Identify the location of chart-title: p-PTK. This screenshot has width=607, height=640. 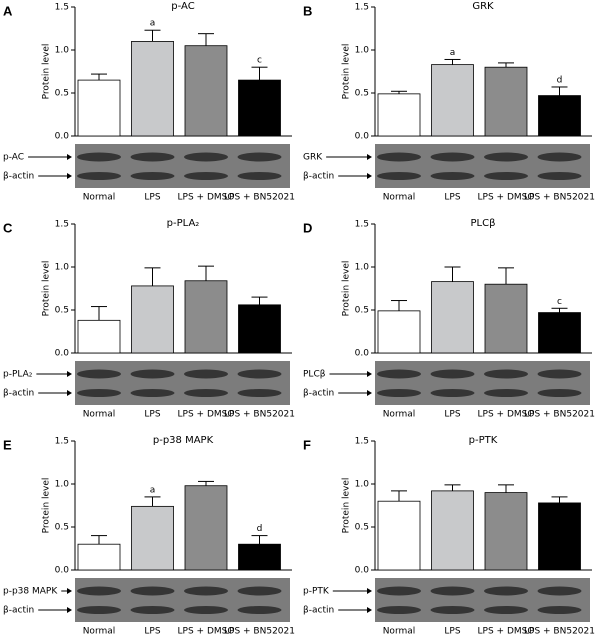
(483, 440).